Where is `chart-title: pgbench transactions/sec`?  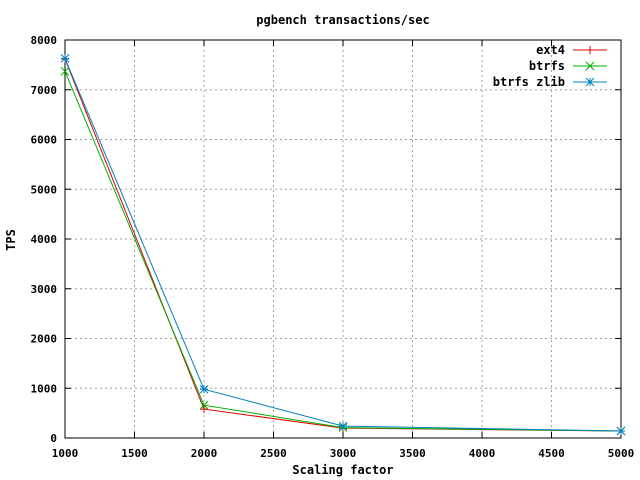
chart-title: pgbench transactions/sec is located at coordinates (342, 20).